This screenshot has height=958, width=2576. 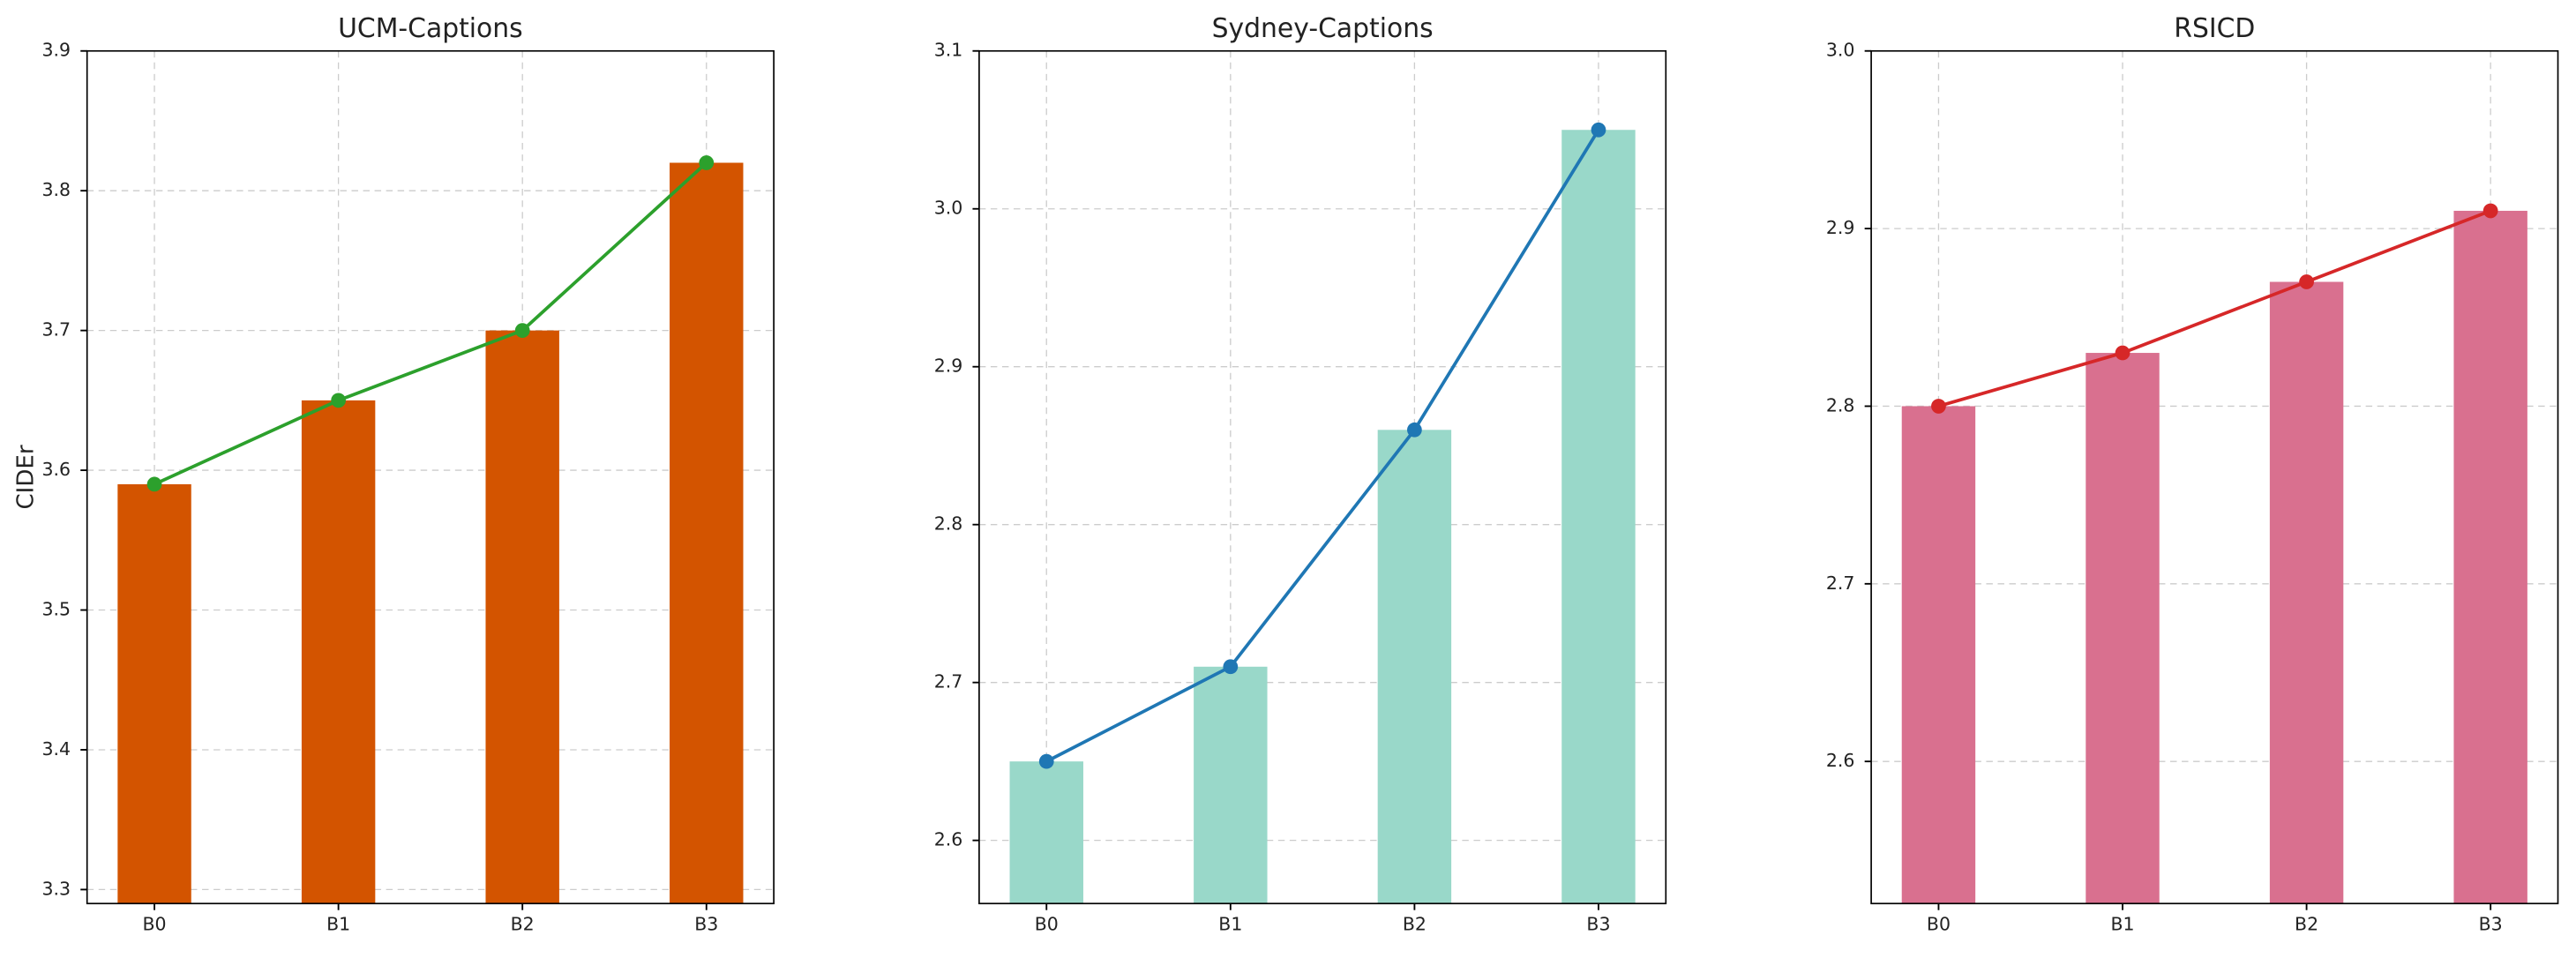 What do you see at coordinates (57, 888) in the screenshot?
I see `y-tick-label: 3.3` at bounding box center [57, 888].